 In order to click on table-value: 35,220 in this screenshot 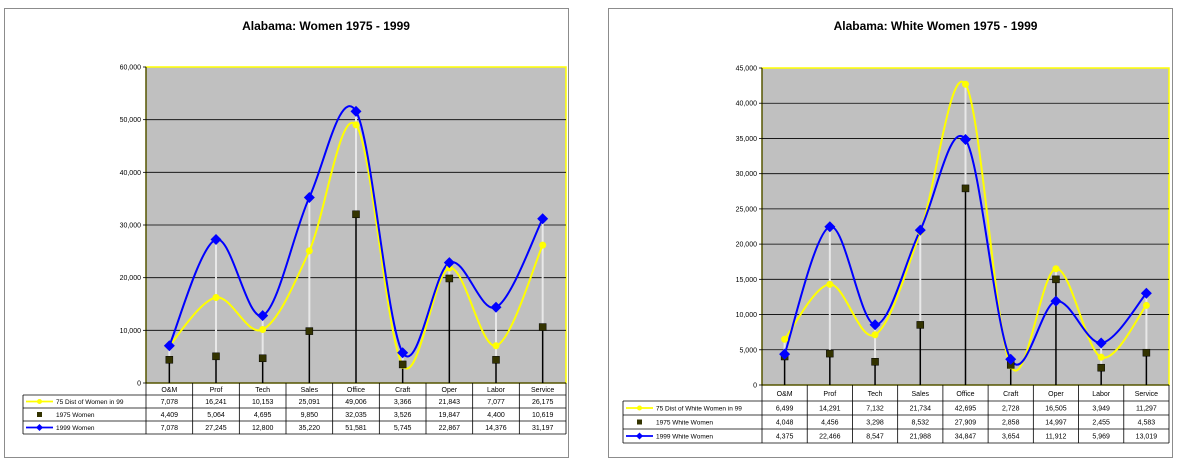, I will do `click(310, 428)`.